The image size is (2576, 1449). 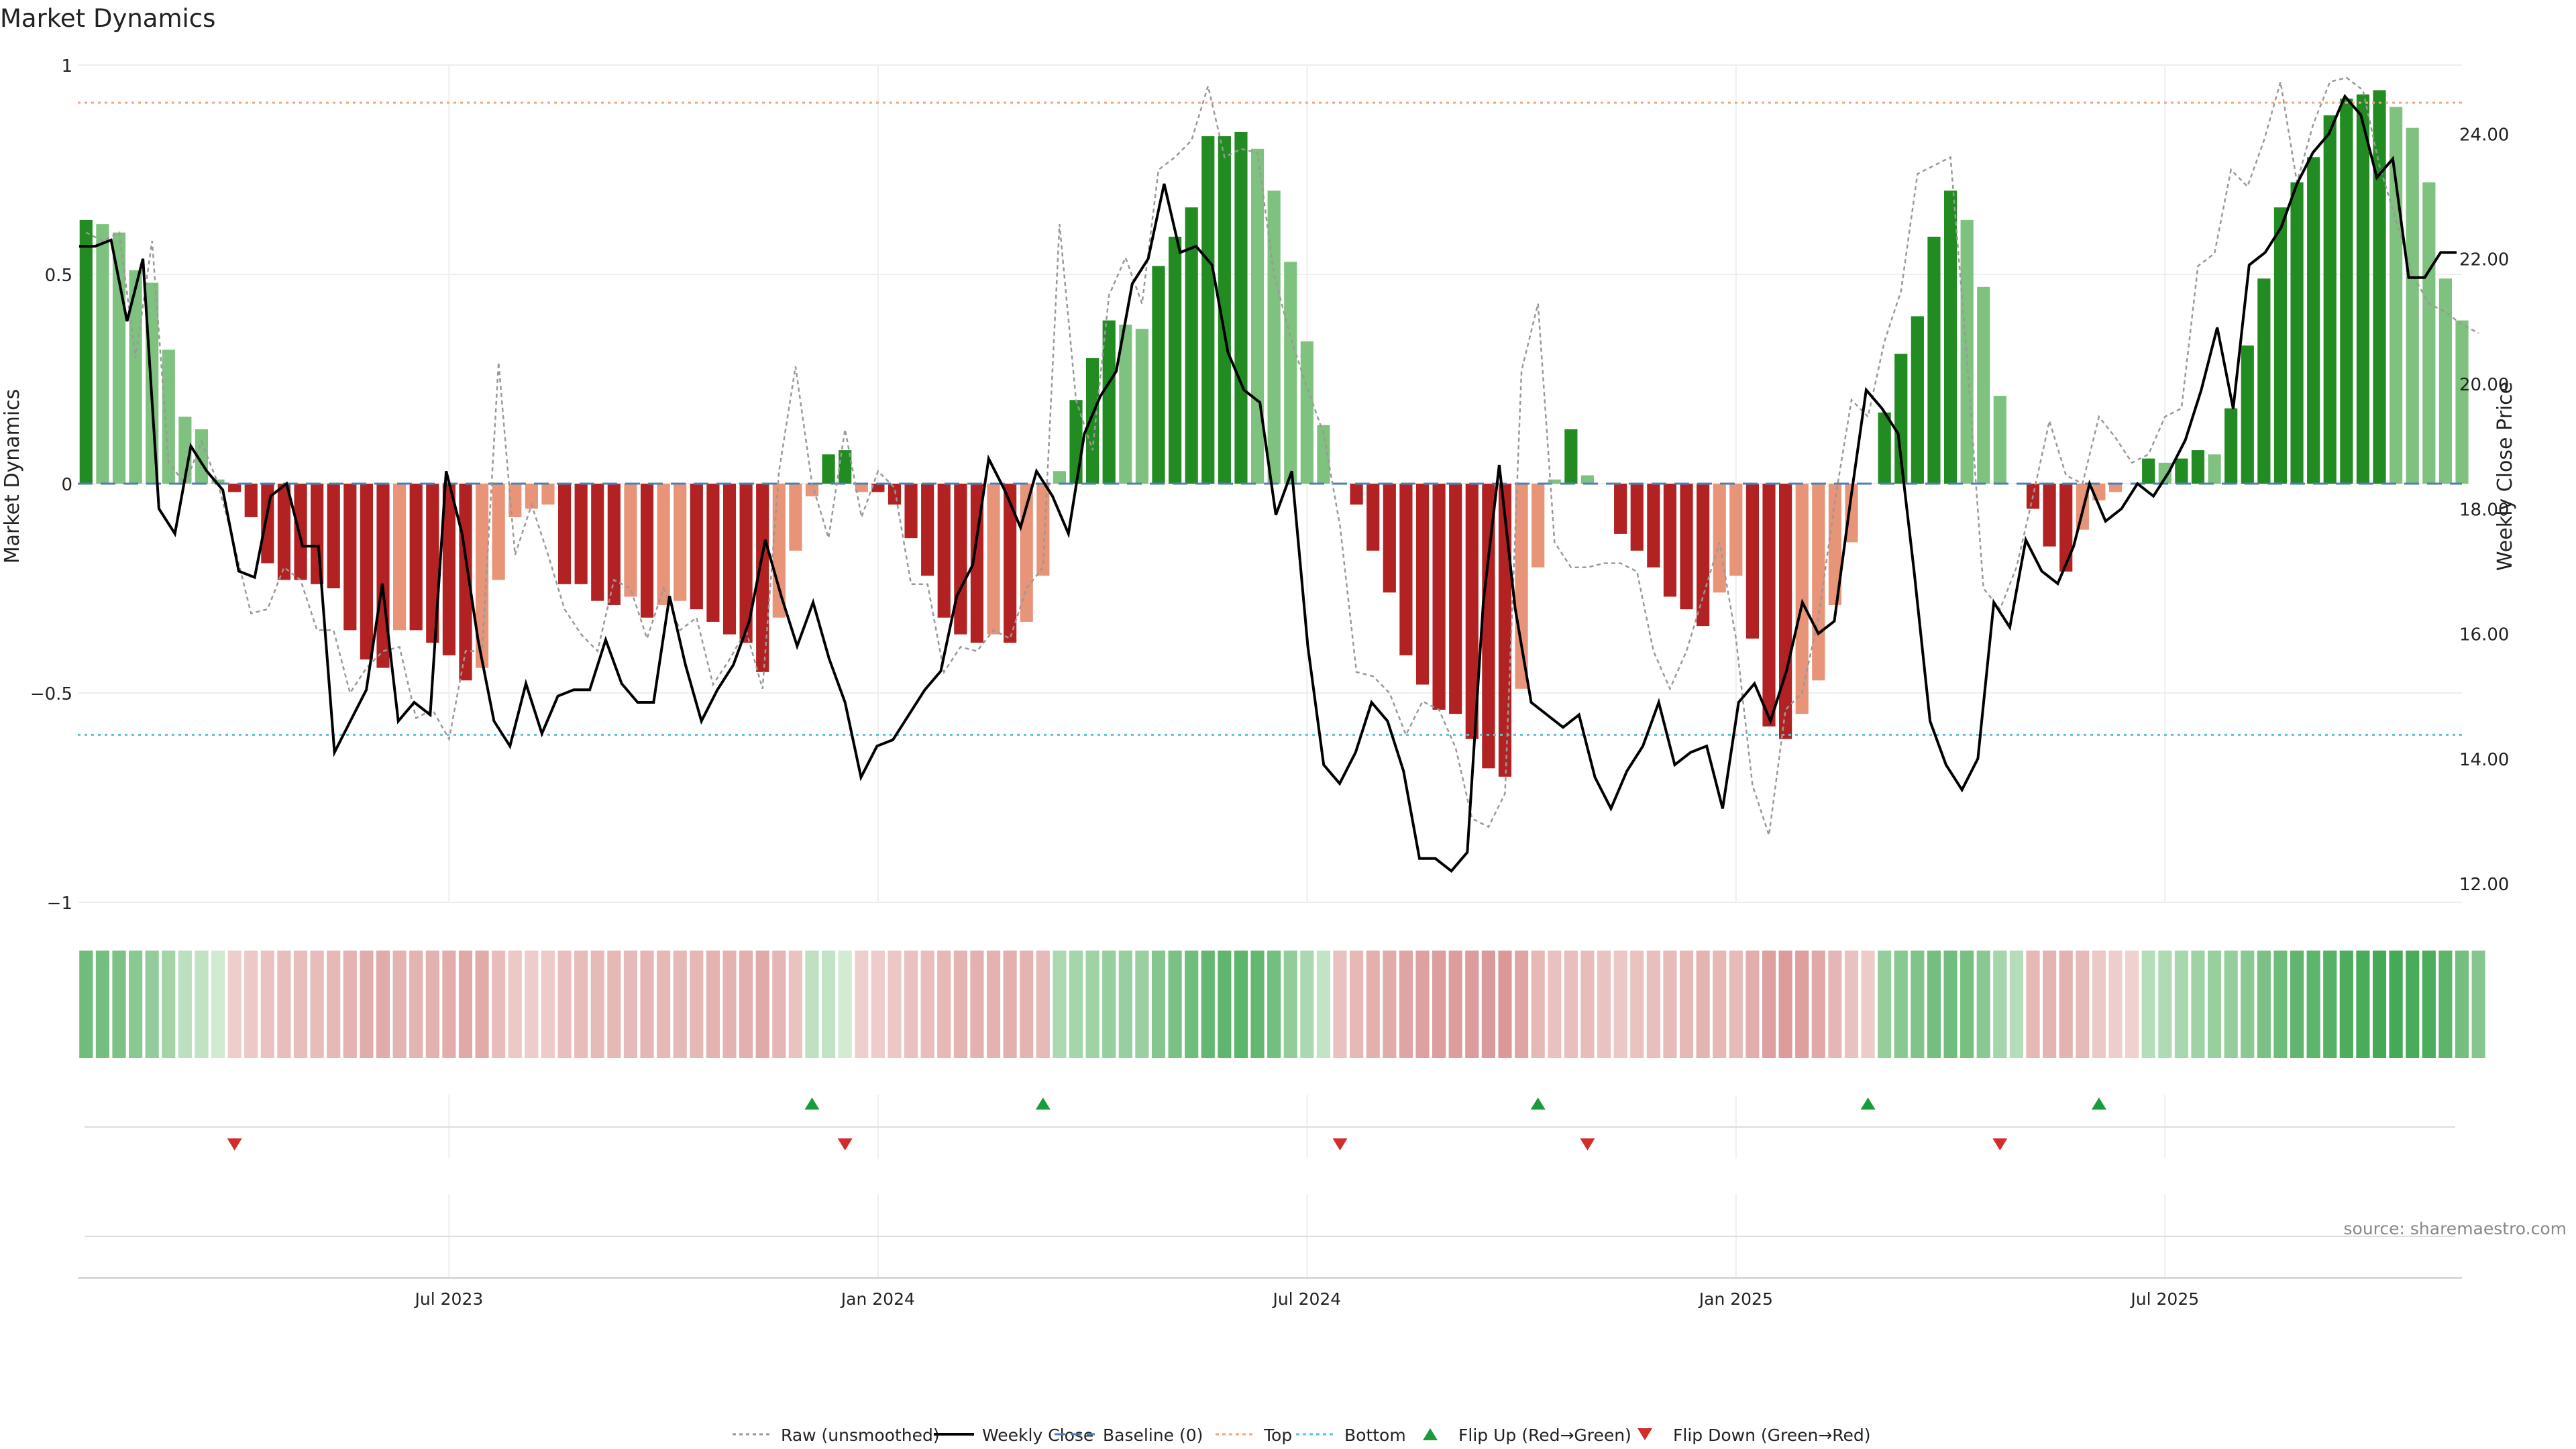 What do you see at coordinates (1430, 1434) in the screenshot?
I see `legend-symbol` at bounding box center [1430, 1434].